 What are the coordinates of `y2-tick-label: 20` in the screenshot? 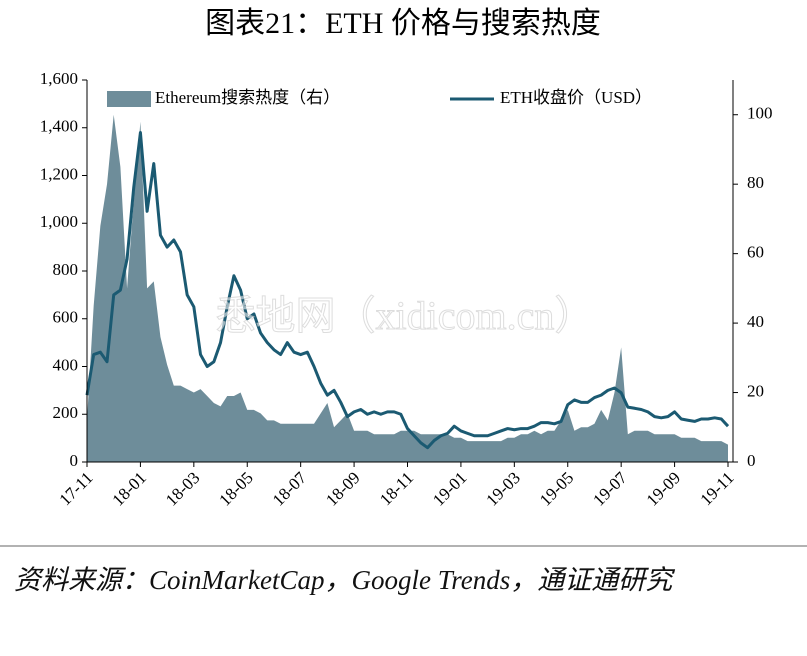 It's located at (755, 390).